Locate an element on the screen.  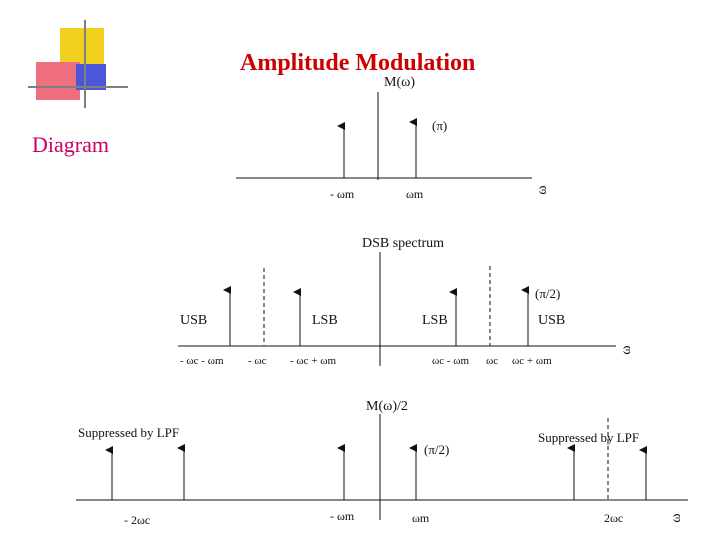
panel-message-spectrum: M(ω) (π) ω - ωm ωm is located at coordinates (393, 138).